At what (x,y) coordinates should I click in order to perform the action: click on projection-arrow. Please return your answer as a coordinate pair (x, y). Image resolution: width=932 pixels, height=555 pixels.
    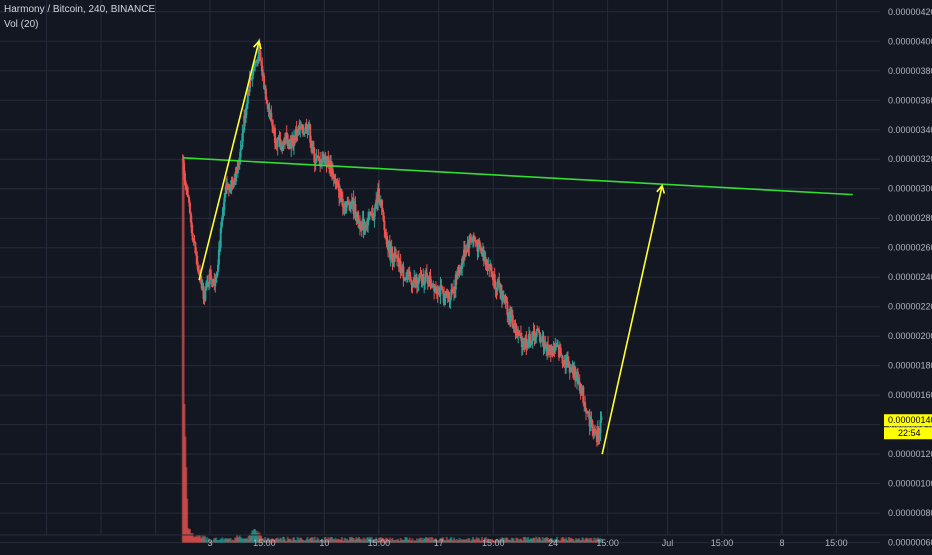
    Looking at the image, I should click on (632, 320).